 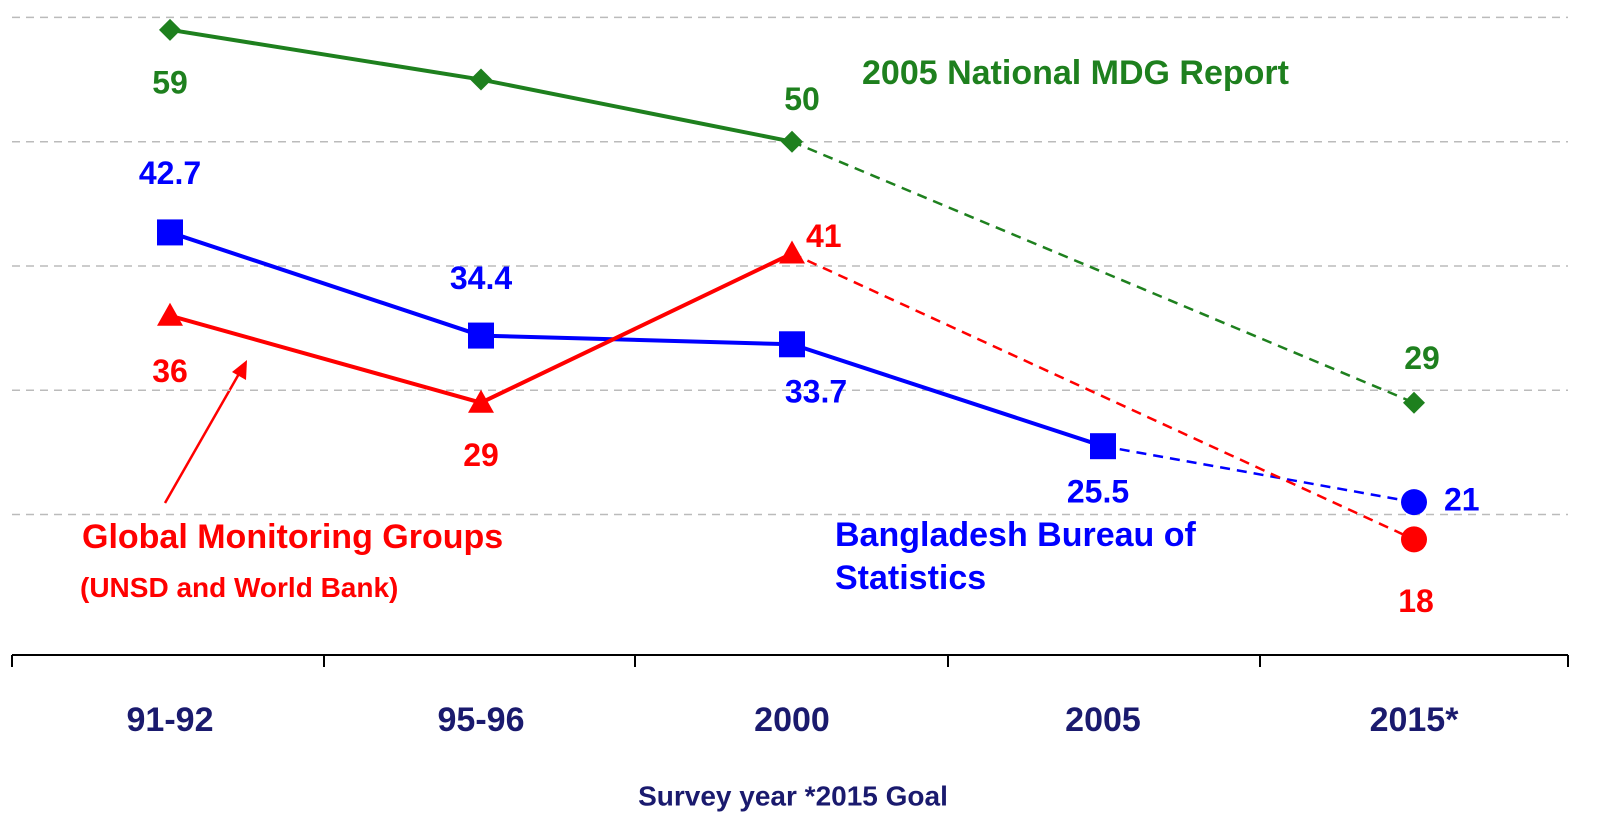 I want to click on value-label: 36, so click(x=170, y=371).